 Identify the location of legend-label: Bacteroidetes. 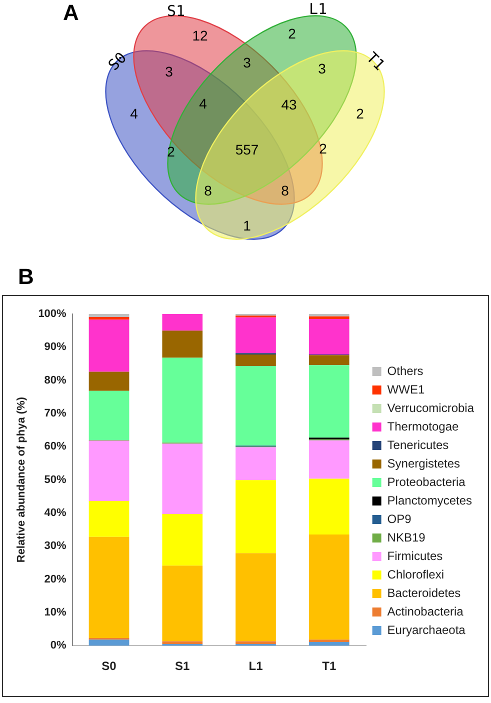
(424, 593).